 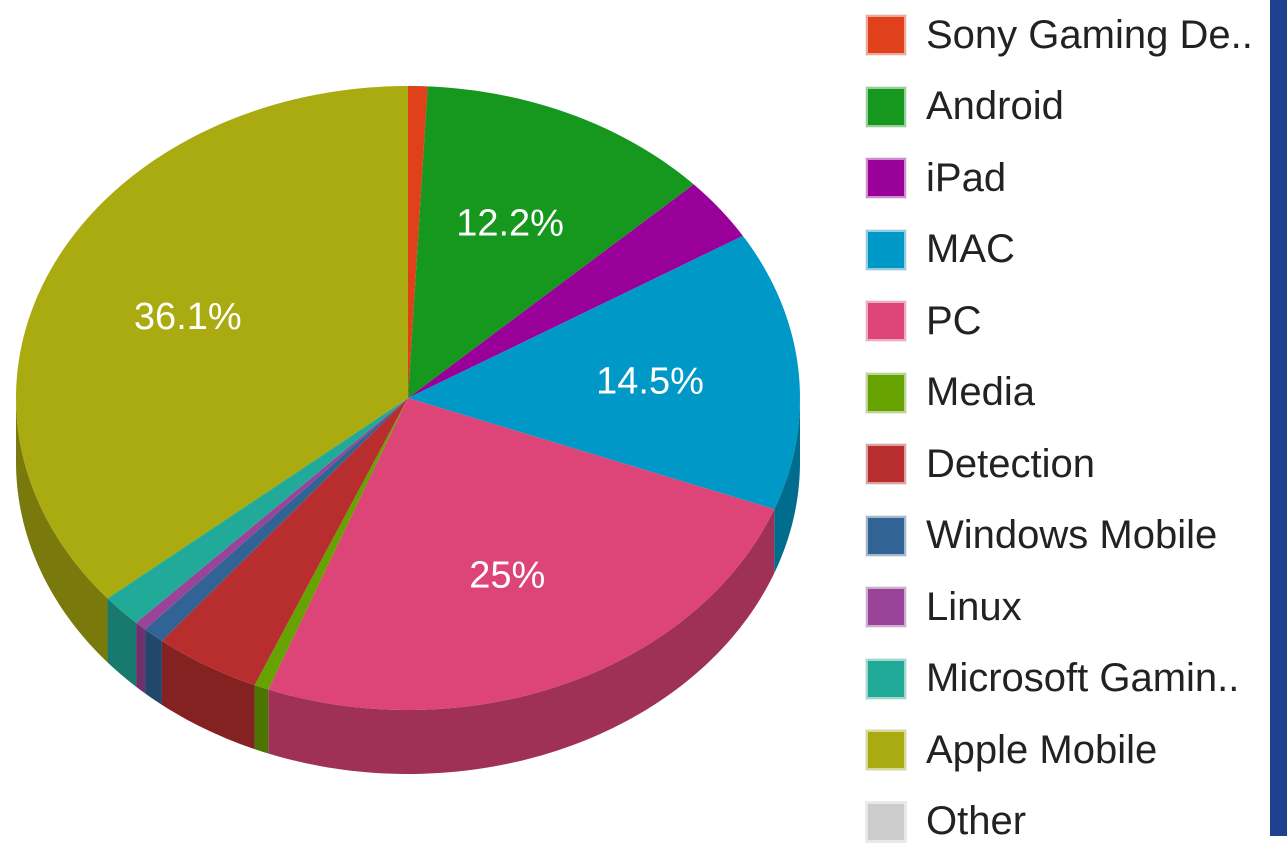 I want to click on legend-item-apple-mobile: Apple Mobile, so click(x=1065, y=750).